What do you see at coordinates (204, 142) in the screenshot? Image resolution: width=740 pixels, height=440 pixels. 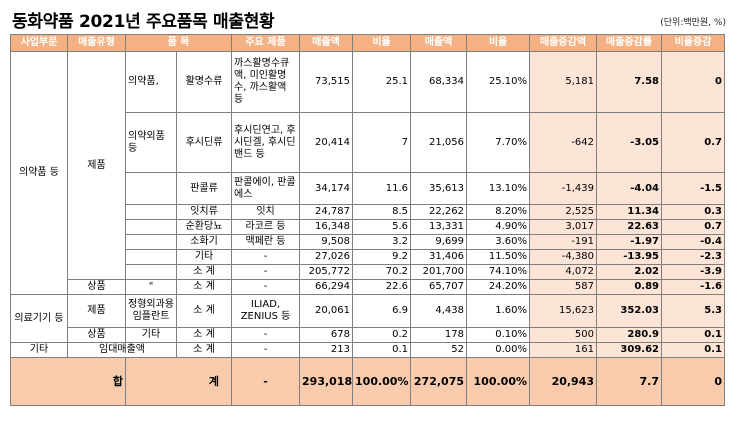 I see `item-cell: 후시딘류` at bounding box center [204, 142].